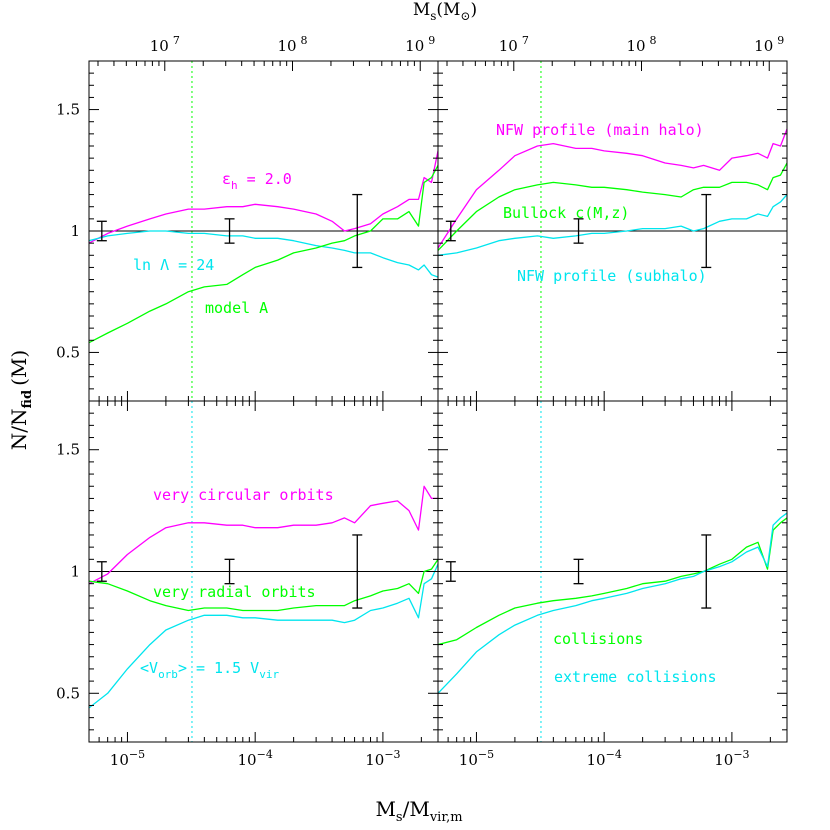 Image resolution: width=830 pixels, height=830 pixels. I want to click on label-nfw-sub: NFW profile (subhalo), so click(612, 276).